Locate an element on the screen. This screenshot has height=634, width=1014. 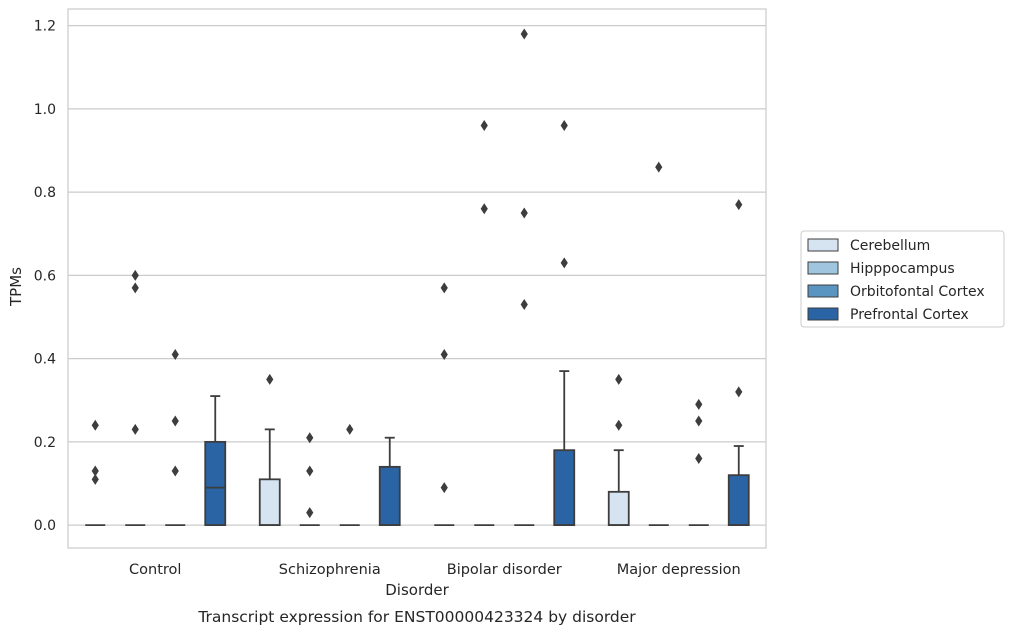
y-axis-ticks: 0.0 0.2 0.4 0.6 0.8 1.0 1.2 is located at coordinates (45, 276).